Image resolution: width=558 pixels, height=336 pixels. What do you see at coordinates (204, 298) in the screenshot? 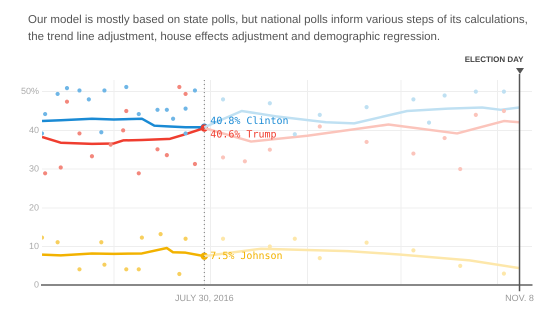
I see `x-tick-label: JULY 30, 2016` at bounding box center [204, 298].